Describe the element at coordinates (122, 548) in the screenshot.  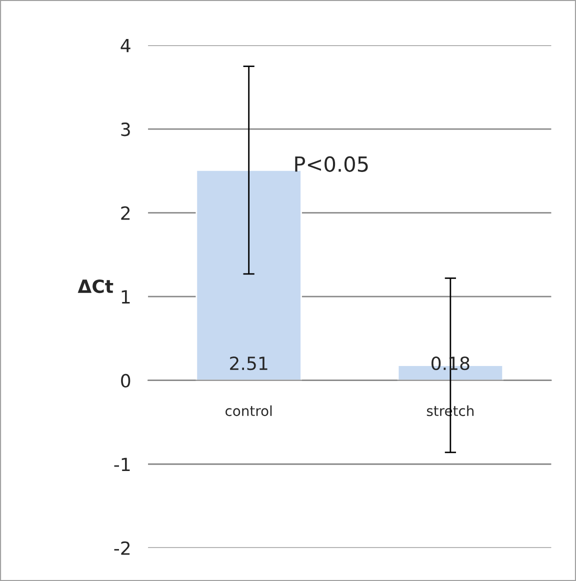
I see `y-tick-label: -2` at that location.